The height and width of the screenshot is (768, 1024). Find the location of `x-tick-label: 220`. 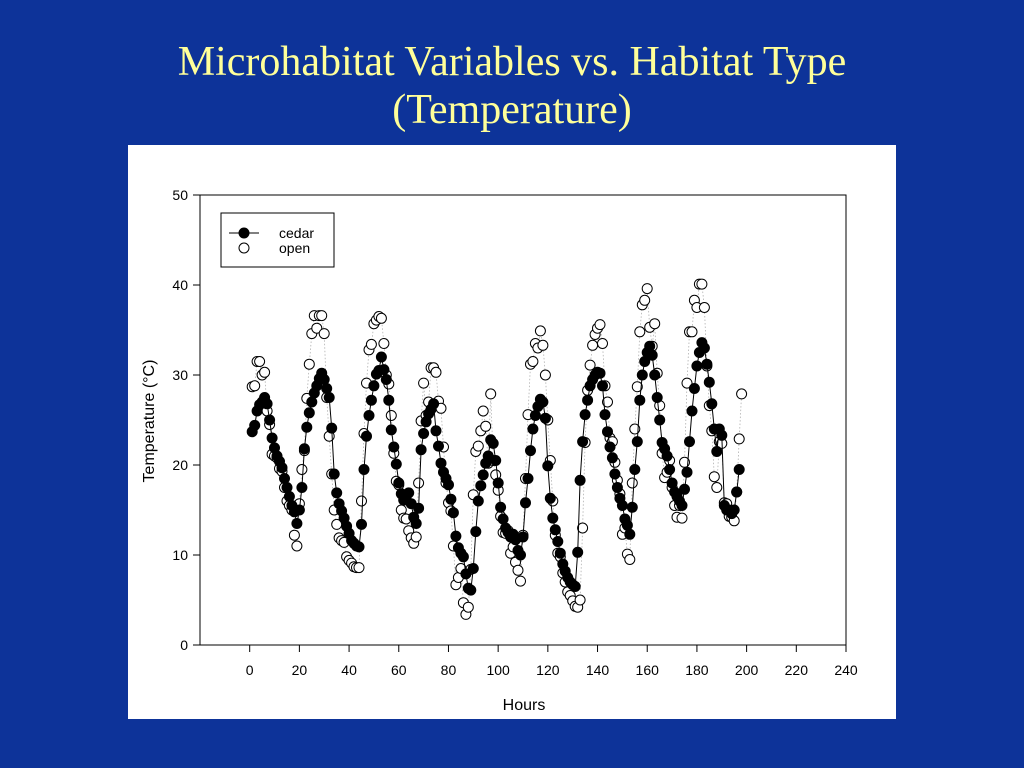

x-tick-label: 220 is located at coordinates (797, 670).